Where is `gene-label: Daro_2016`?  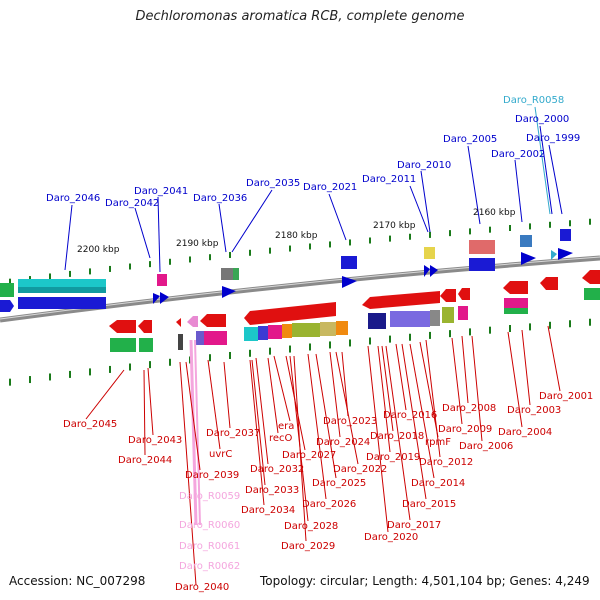
gene-label: Daro_2016 is located at coordinates (410, 415).